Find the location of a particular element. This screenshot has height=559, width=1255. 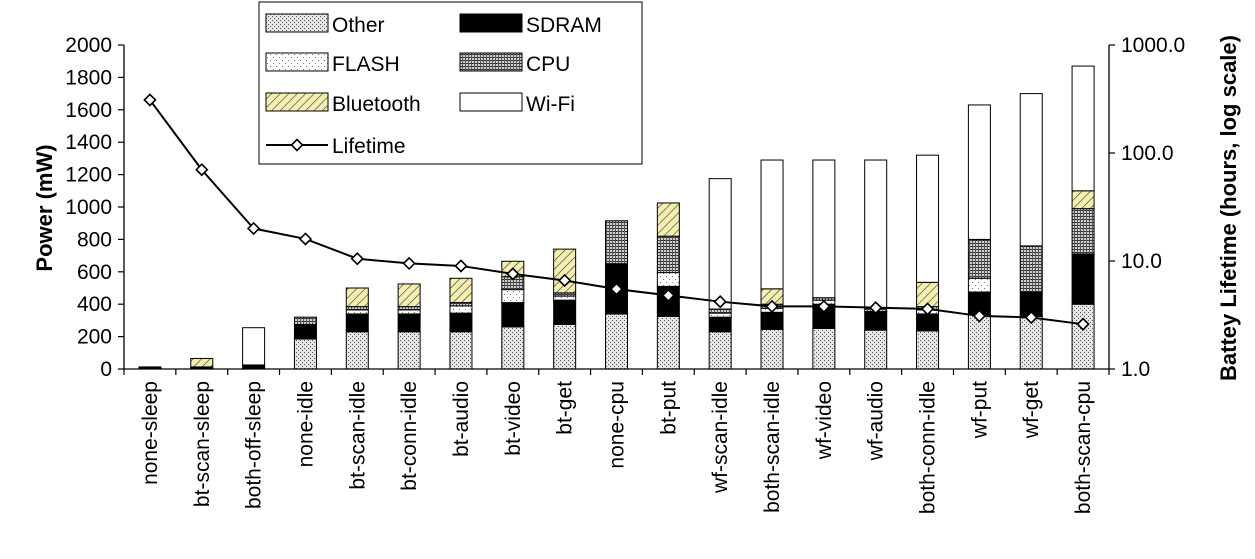

y-tick-label: 0 is located at coordinates (106, 369).